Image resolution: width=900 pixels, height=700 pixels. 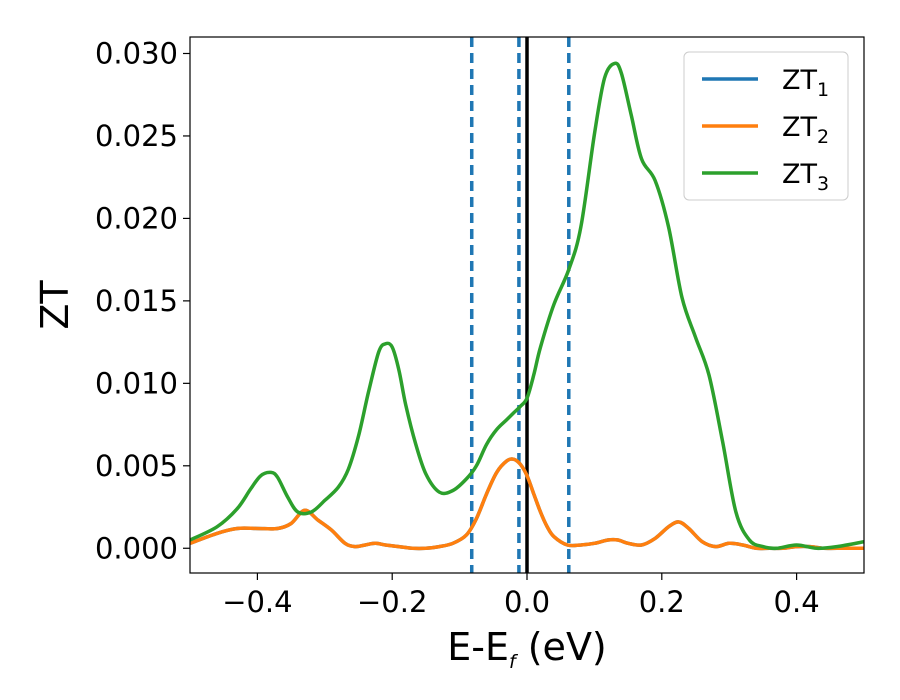 I want to click on y-tick-label: 0.010, so click(x=136, y=383).